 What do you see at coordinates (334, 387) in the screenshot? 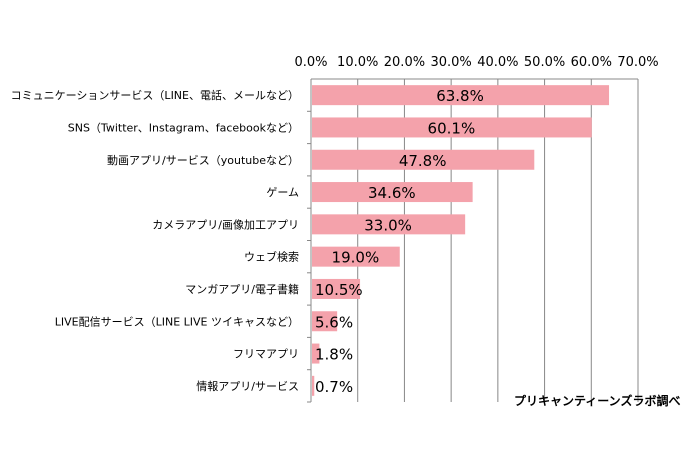
I see `data-label: 0.7%` at bounding box center [334, 387].